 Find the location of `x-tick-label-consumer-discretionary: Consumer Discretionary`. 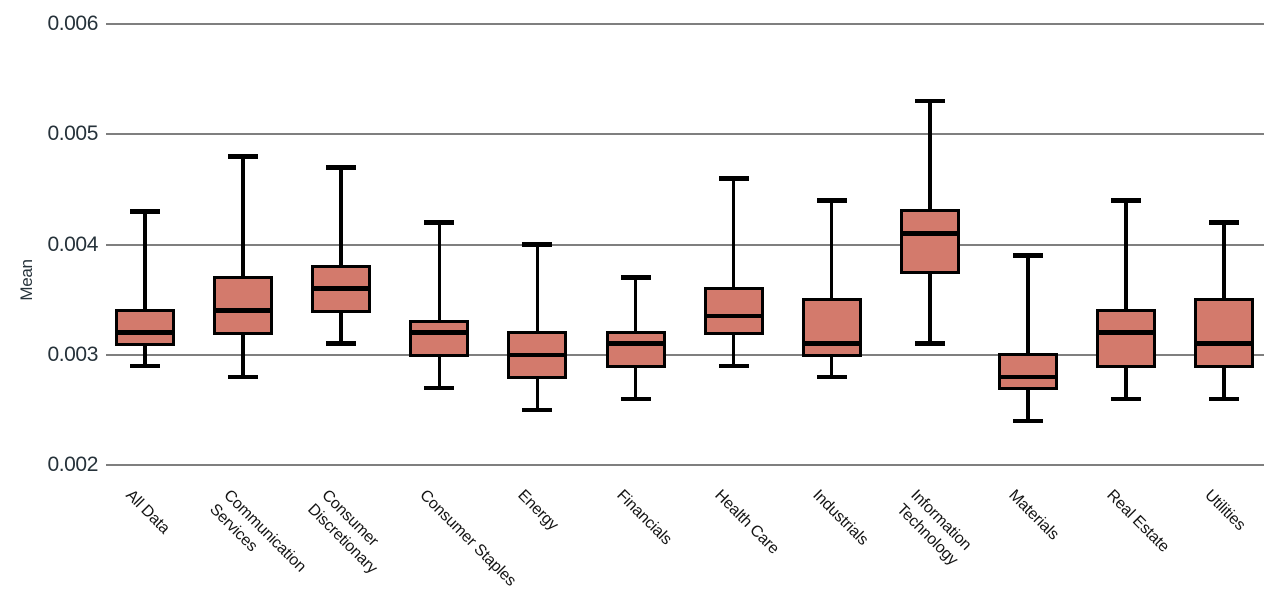

x-tick-label-consumer-discretionary: Consumer Discretionary is located at coordinates (349, 532).